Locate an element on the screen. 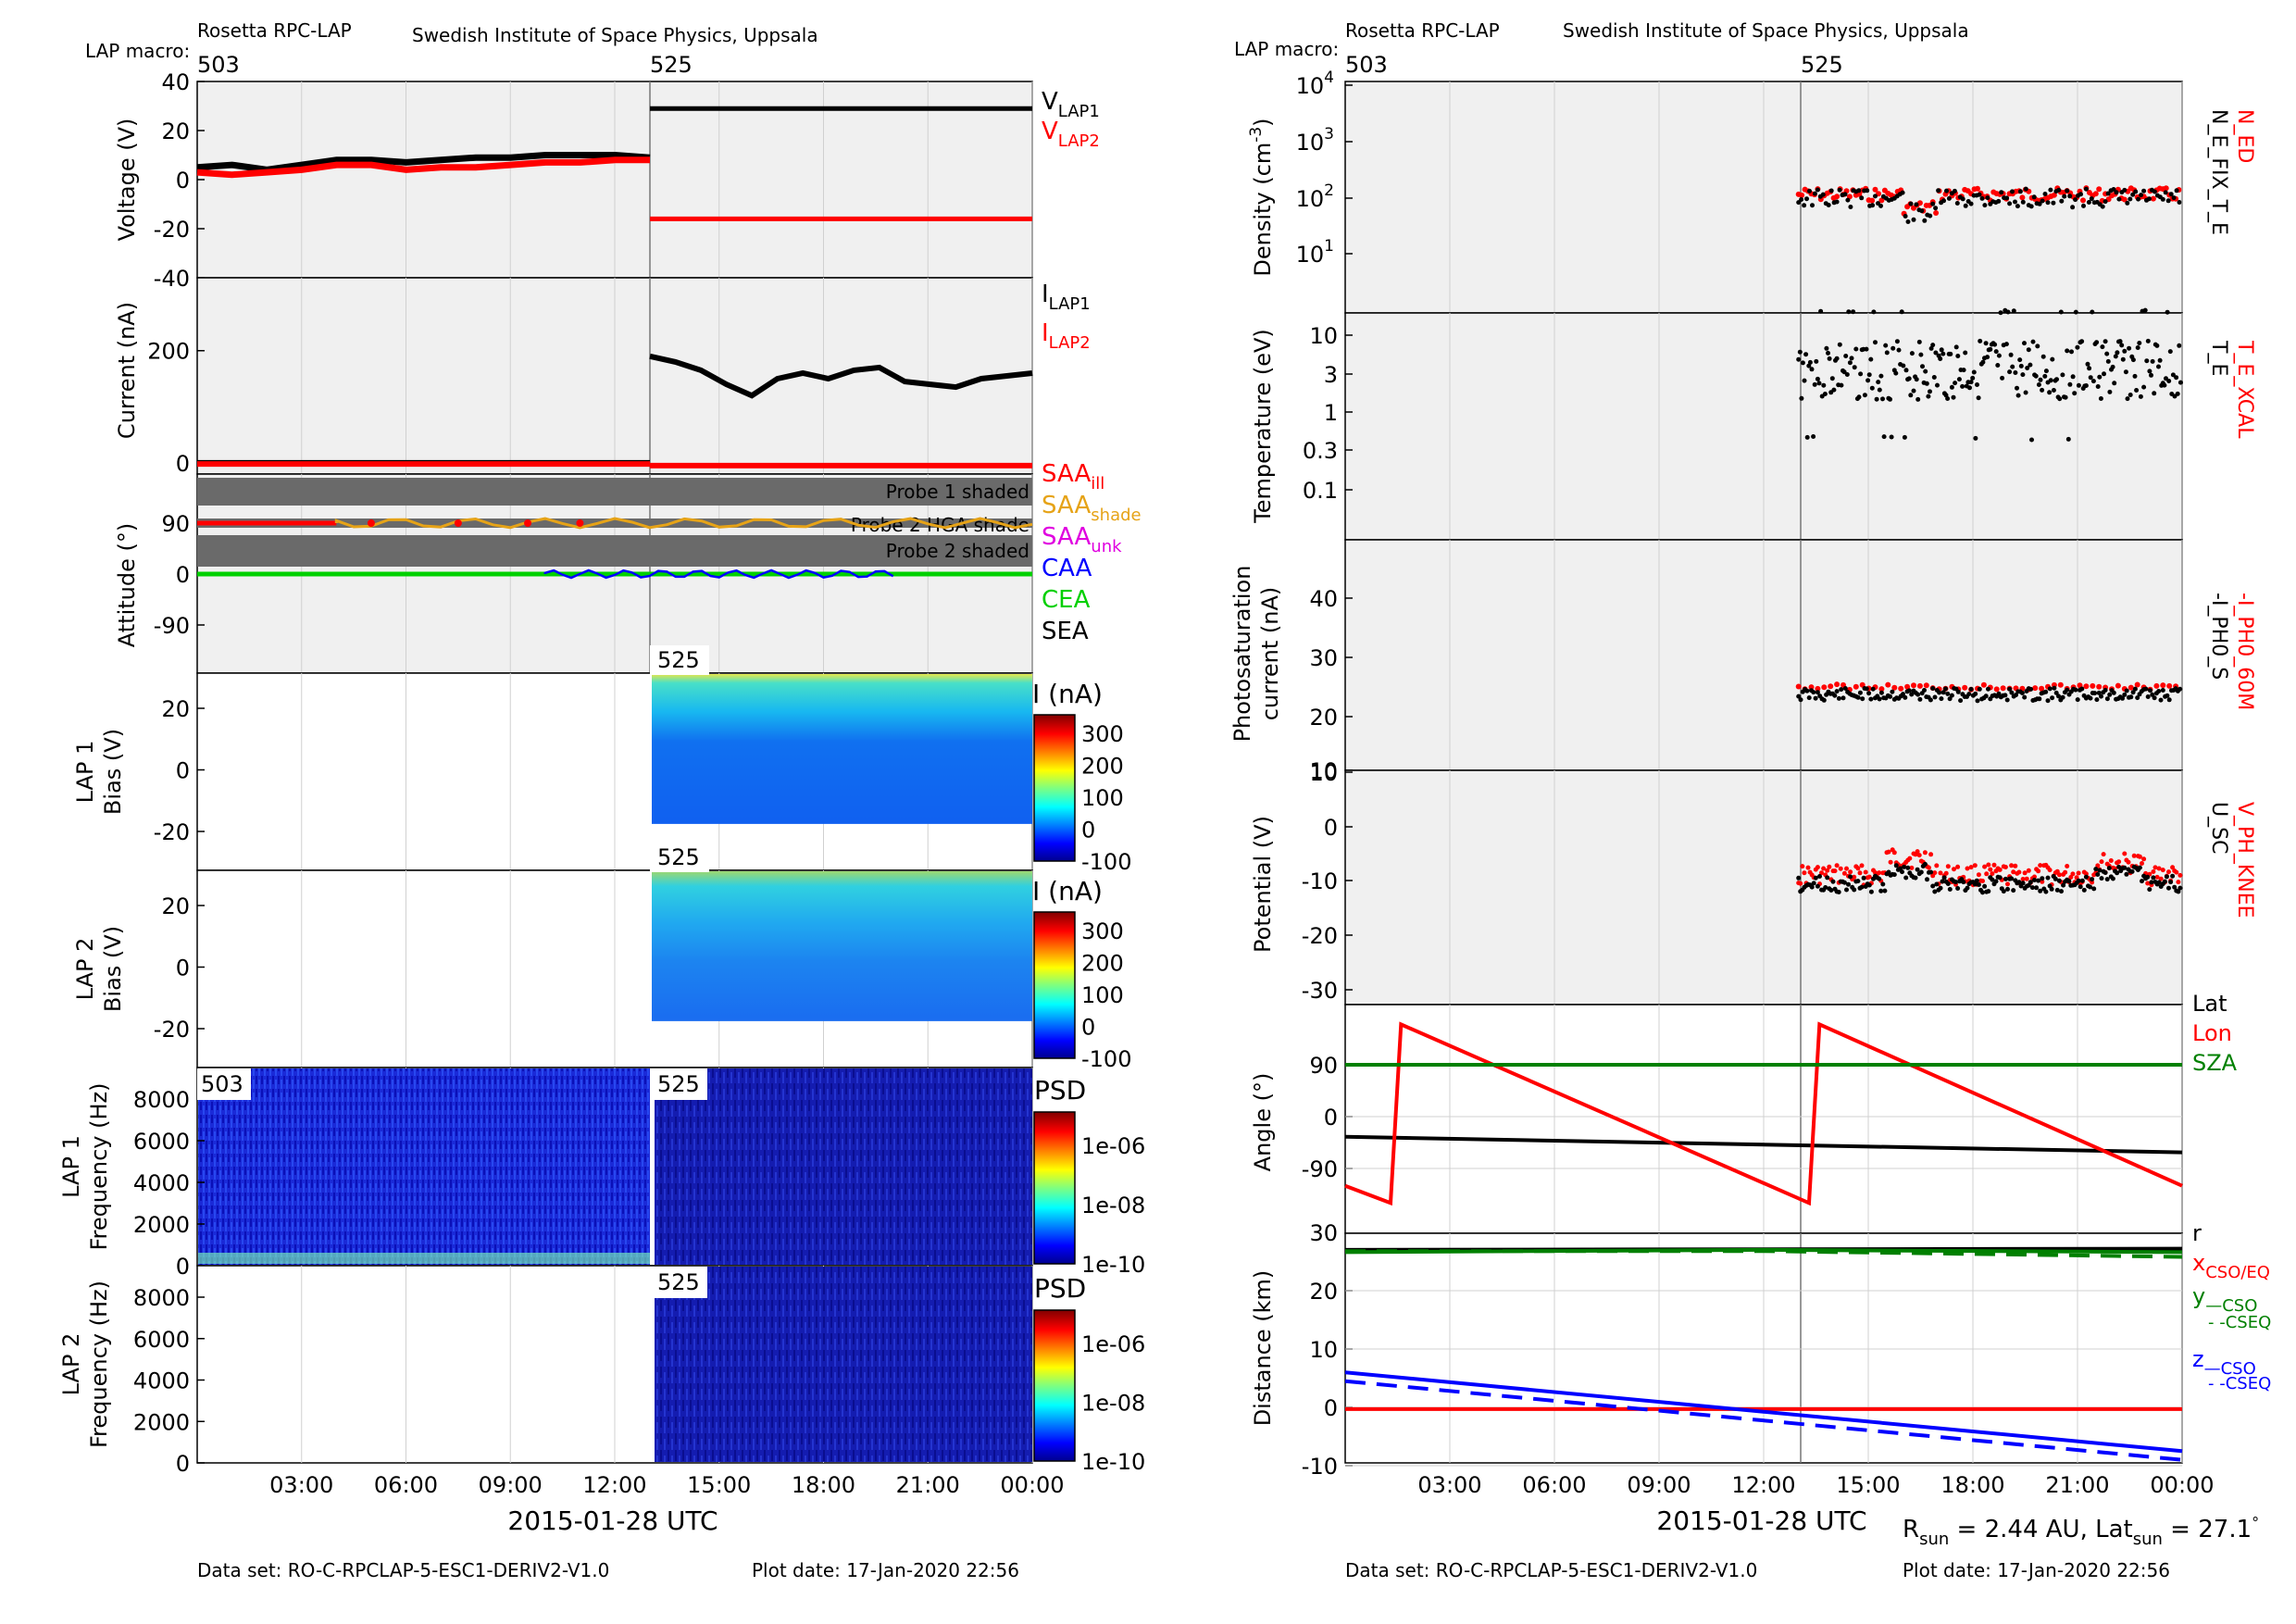 The height and width of the screenshot is (1624, 2296). psd2-cbar-tick: 1e-06 is located at coordinates (1113, 1344).